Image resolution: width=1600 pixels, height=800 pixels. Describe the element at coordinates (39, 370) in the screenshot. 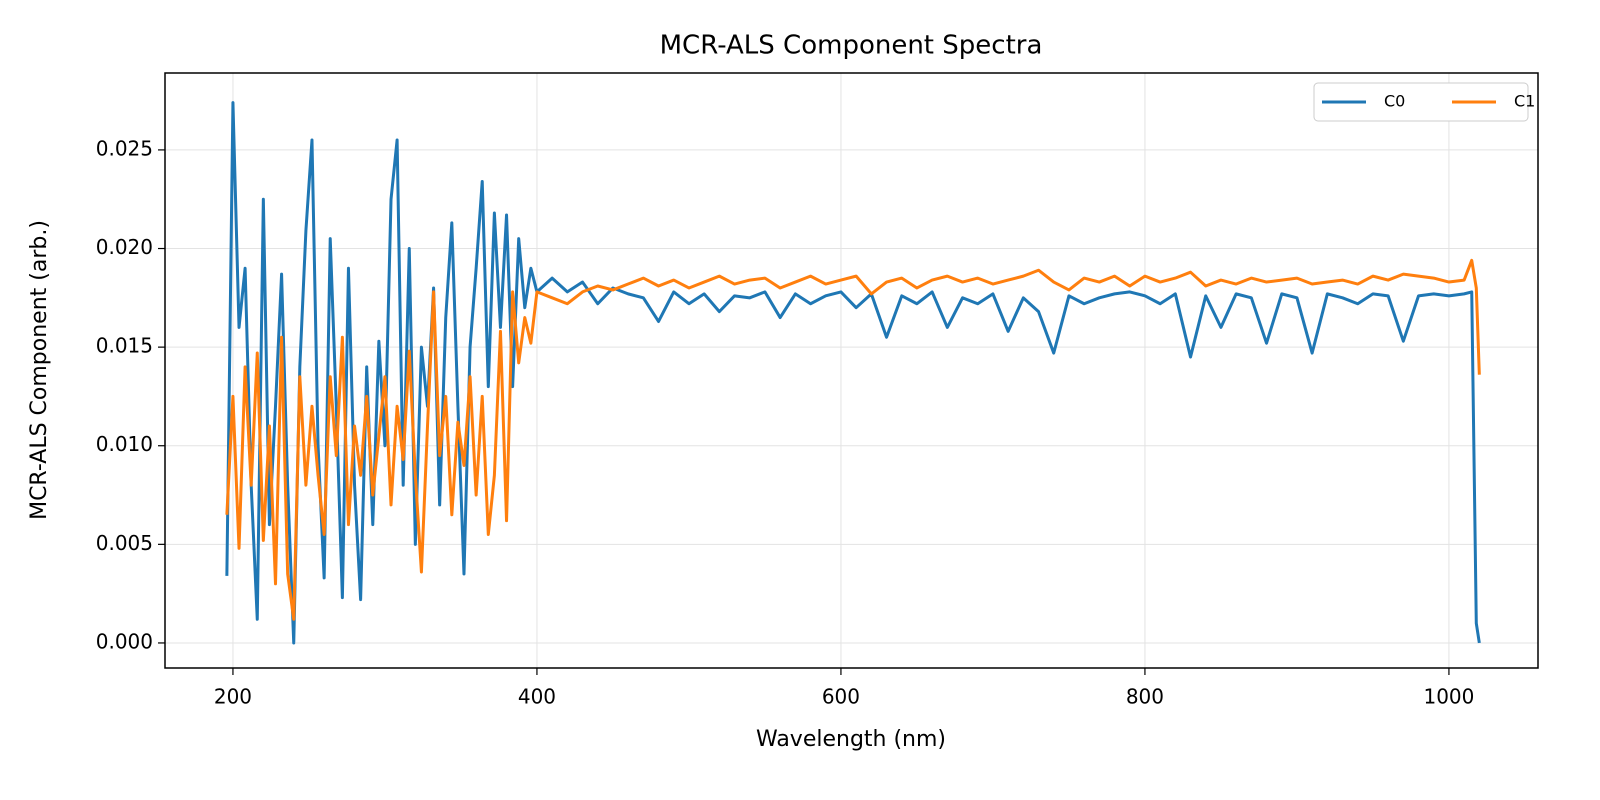

I see `y-axis-label: MCR-ALS Component (arb.)` at that location.